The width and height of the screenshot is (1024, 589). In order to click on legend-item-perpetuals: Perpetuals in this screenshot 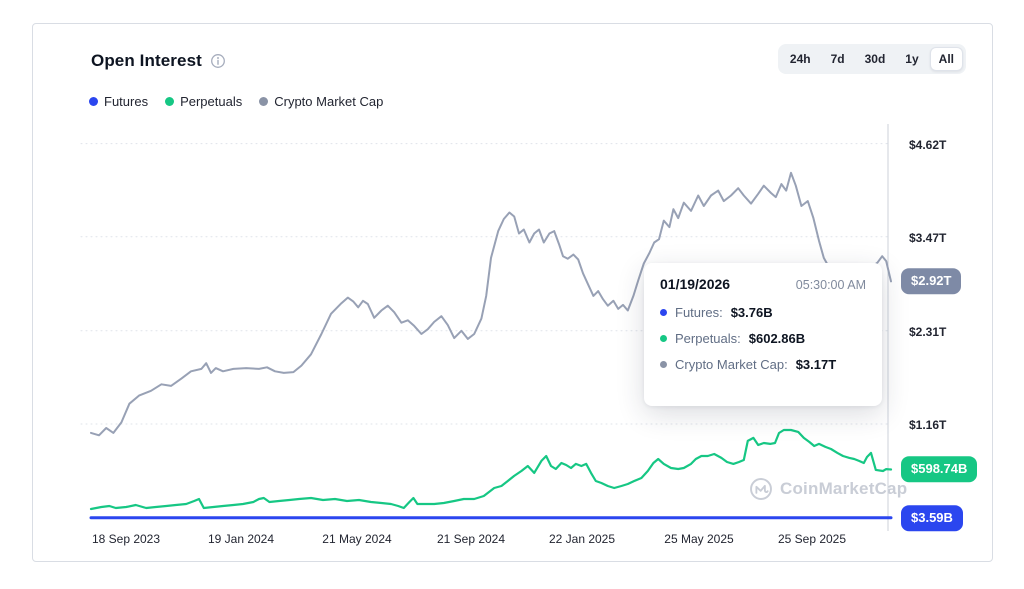, I will do `click(203, 101)`.